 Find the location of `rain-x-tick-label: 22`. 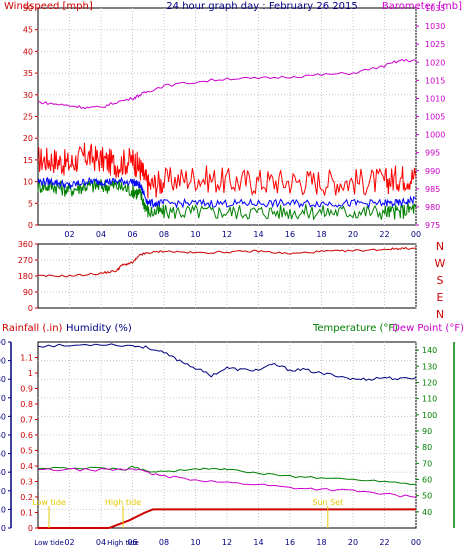

rain-x-tick-label: 22 is located at coordinates (384, 542).